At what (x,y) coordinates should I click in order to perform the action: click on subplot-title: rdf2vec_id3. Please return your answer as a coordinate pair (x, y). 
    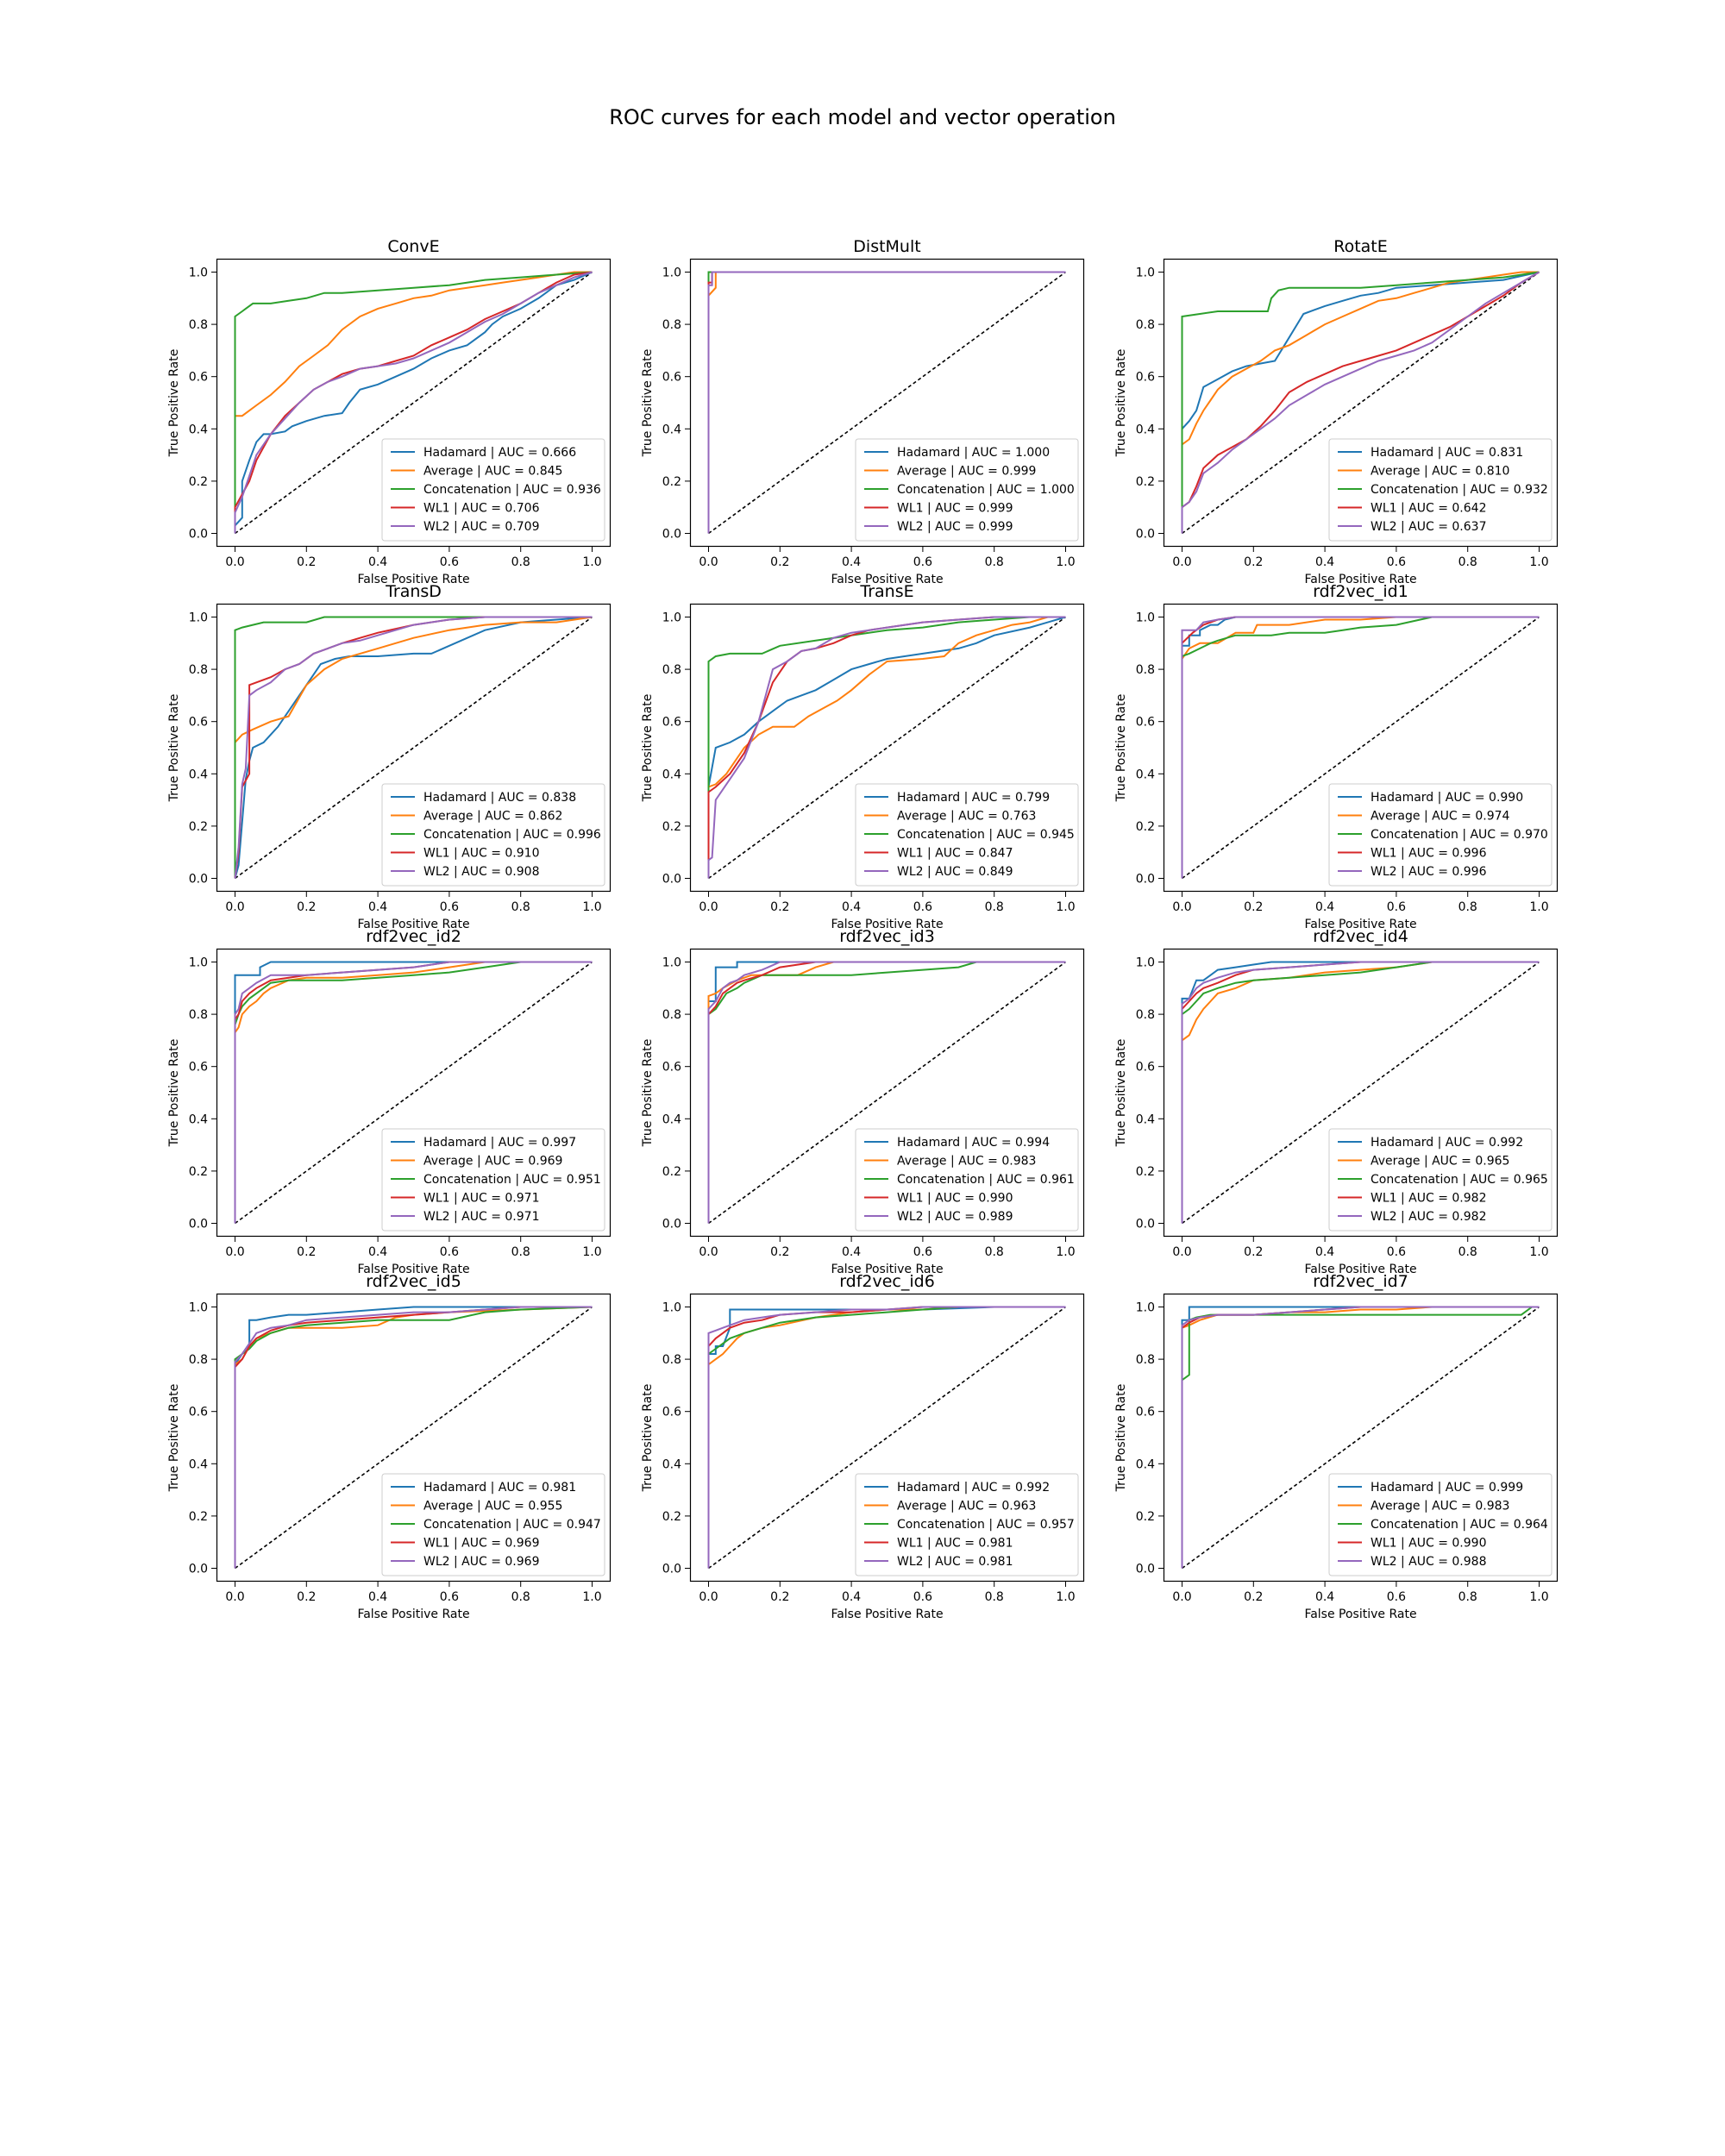
    Looking at the image, I should click on (887, 936).